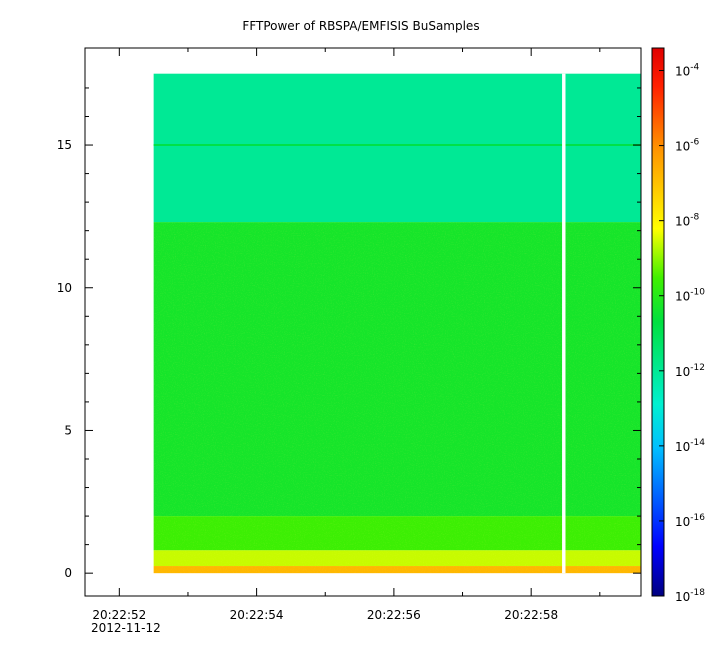 This screenshot has height=656, width=724. Describe the element at coordinates (690, 596) in the screenshot. I see `colorbar-tick-label: 10⁻¹⁸` at that location.